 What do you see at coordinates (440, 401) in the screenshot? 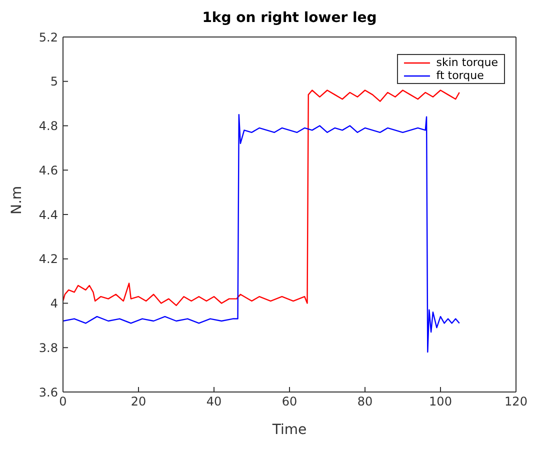
I see `x-tick-label: 100` at bounding box center [440, 401].